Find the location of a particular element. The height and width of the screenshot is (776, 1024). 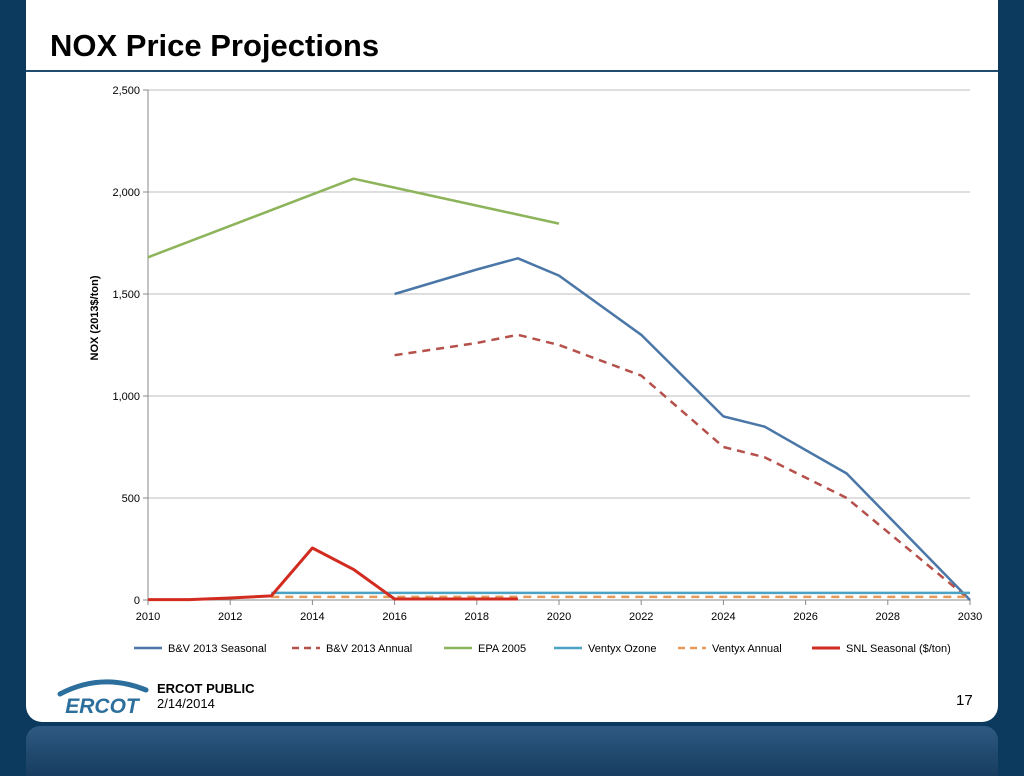

footer-info: ERCOT PUBLIC 2/14/2014 is located at coordinates (206, 696).